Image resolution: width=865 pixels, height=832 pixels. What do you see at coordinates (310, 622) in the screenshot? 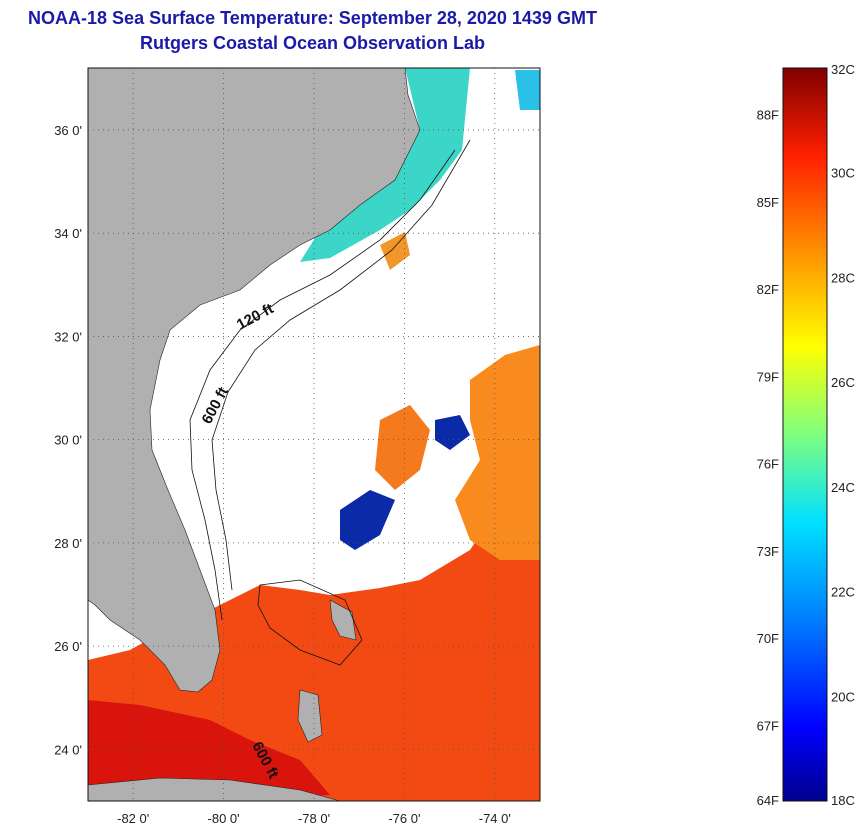
I see `bahamas-bank-outline` at bounding box center [310, 622].